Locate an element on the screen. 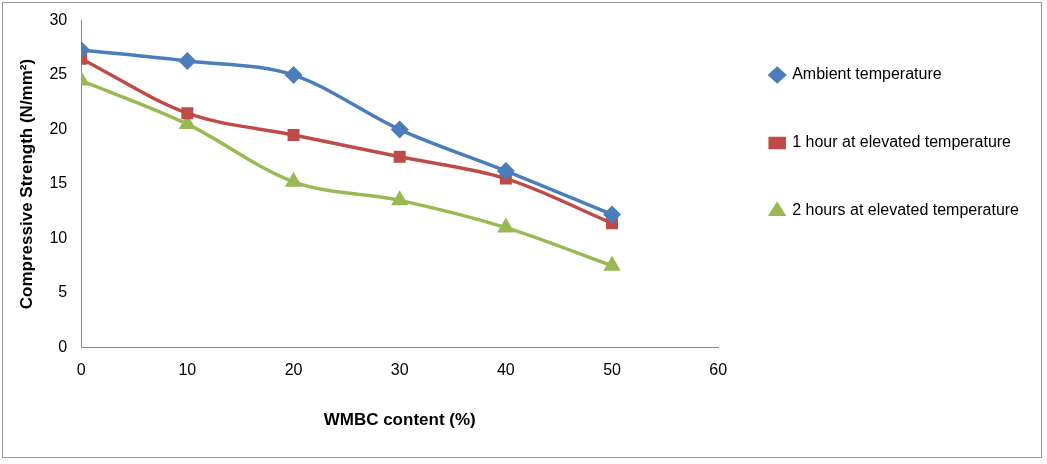 Image resolution: width=1047 pixels, height=464 pixels. y-tick-label: 10 is located at coordinates (58, 237).